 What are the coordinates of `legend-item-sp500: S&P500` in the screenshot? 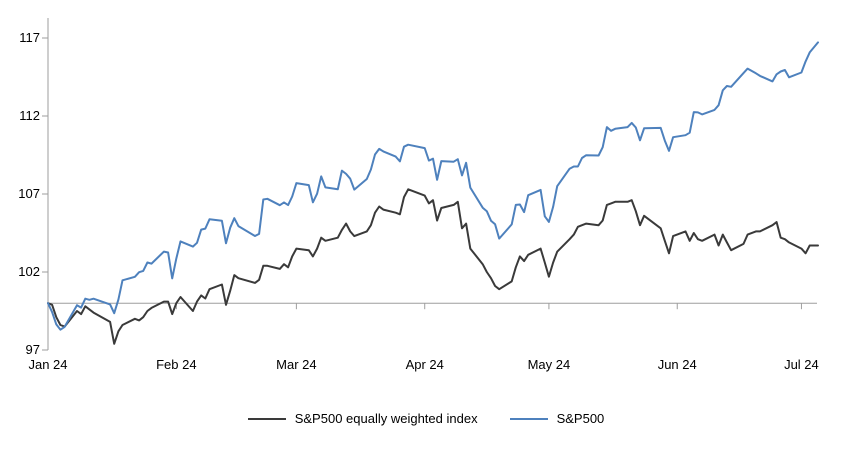 It's located at (557, 419).